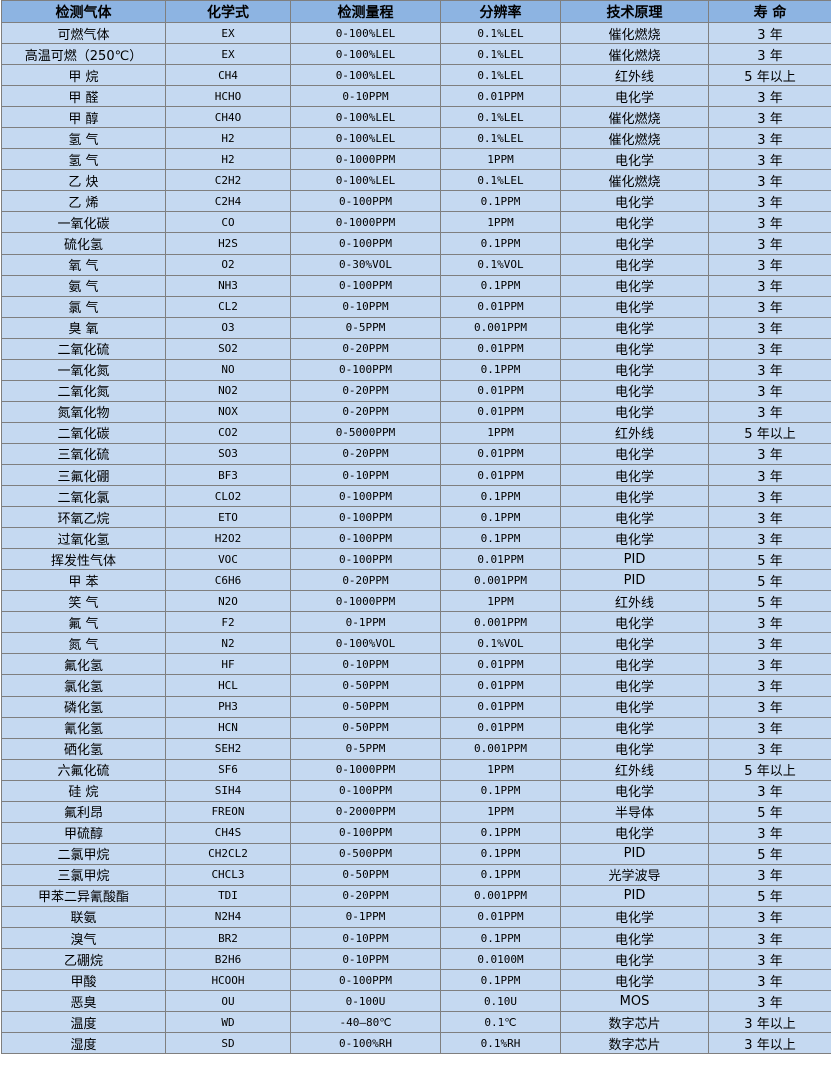 Image resolution: width=831 pixels, height=1075 pixels. What do you see at coordinates (83, 496) in the screenshot?
I see `cell-gas-name: 二氧化氯` at bounding box center [83, 496].